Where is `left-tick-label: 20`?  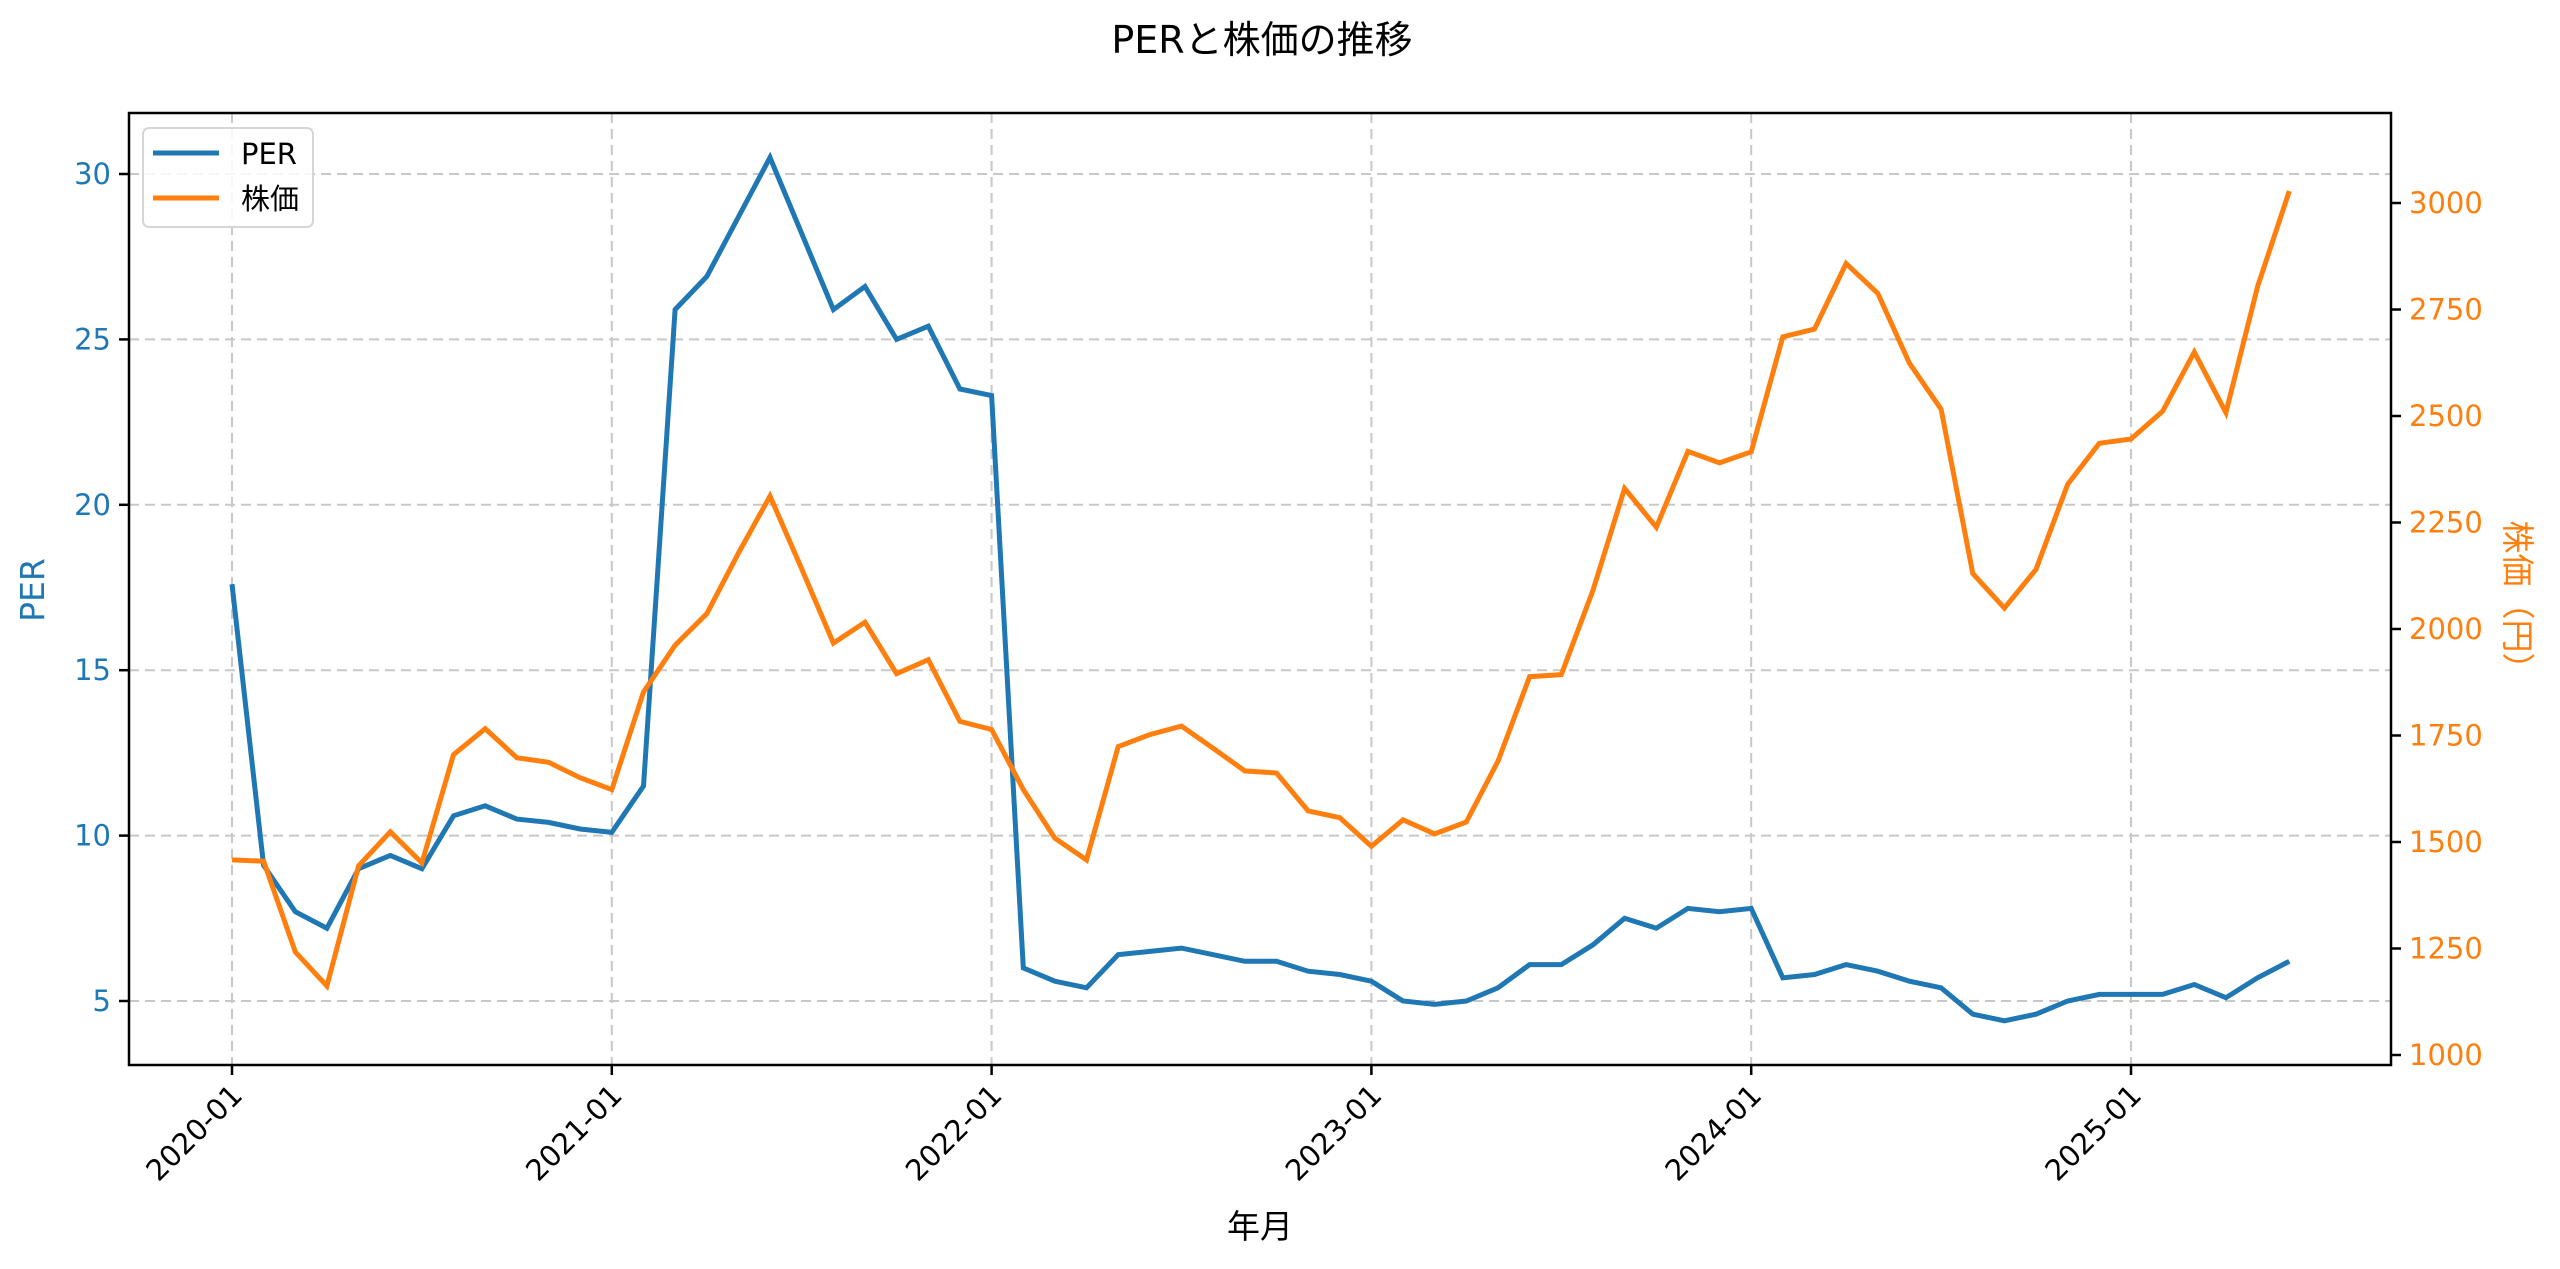 left-tick-label: 20 is located at coordinates (92, 505).